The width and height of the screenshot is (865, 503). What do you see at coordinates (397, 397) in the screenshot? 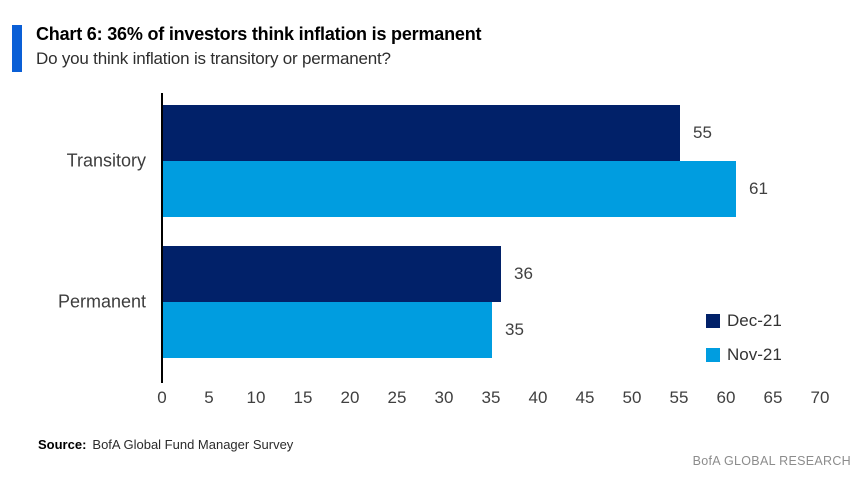
I see `x-tick-25: 25` at bounding box center [397, 397].